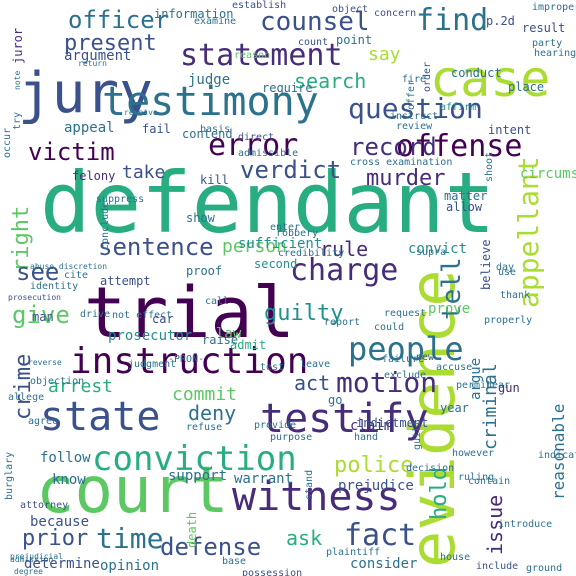 This screenshot has height=576, width=576. Describe the element at coordinates (473, 453) in the screenshot. I see `cloud-word: however` at that location.